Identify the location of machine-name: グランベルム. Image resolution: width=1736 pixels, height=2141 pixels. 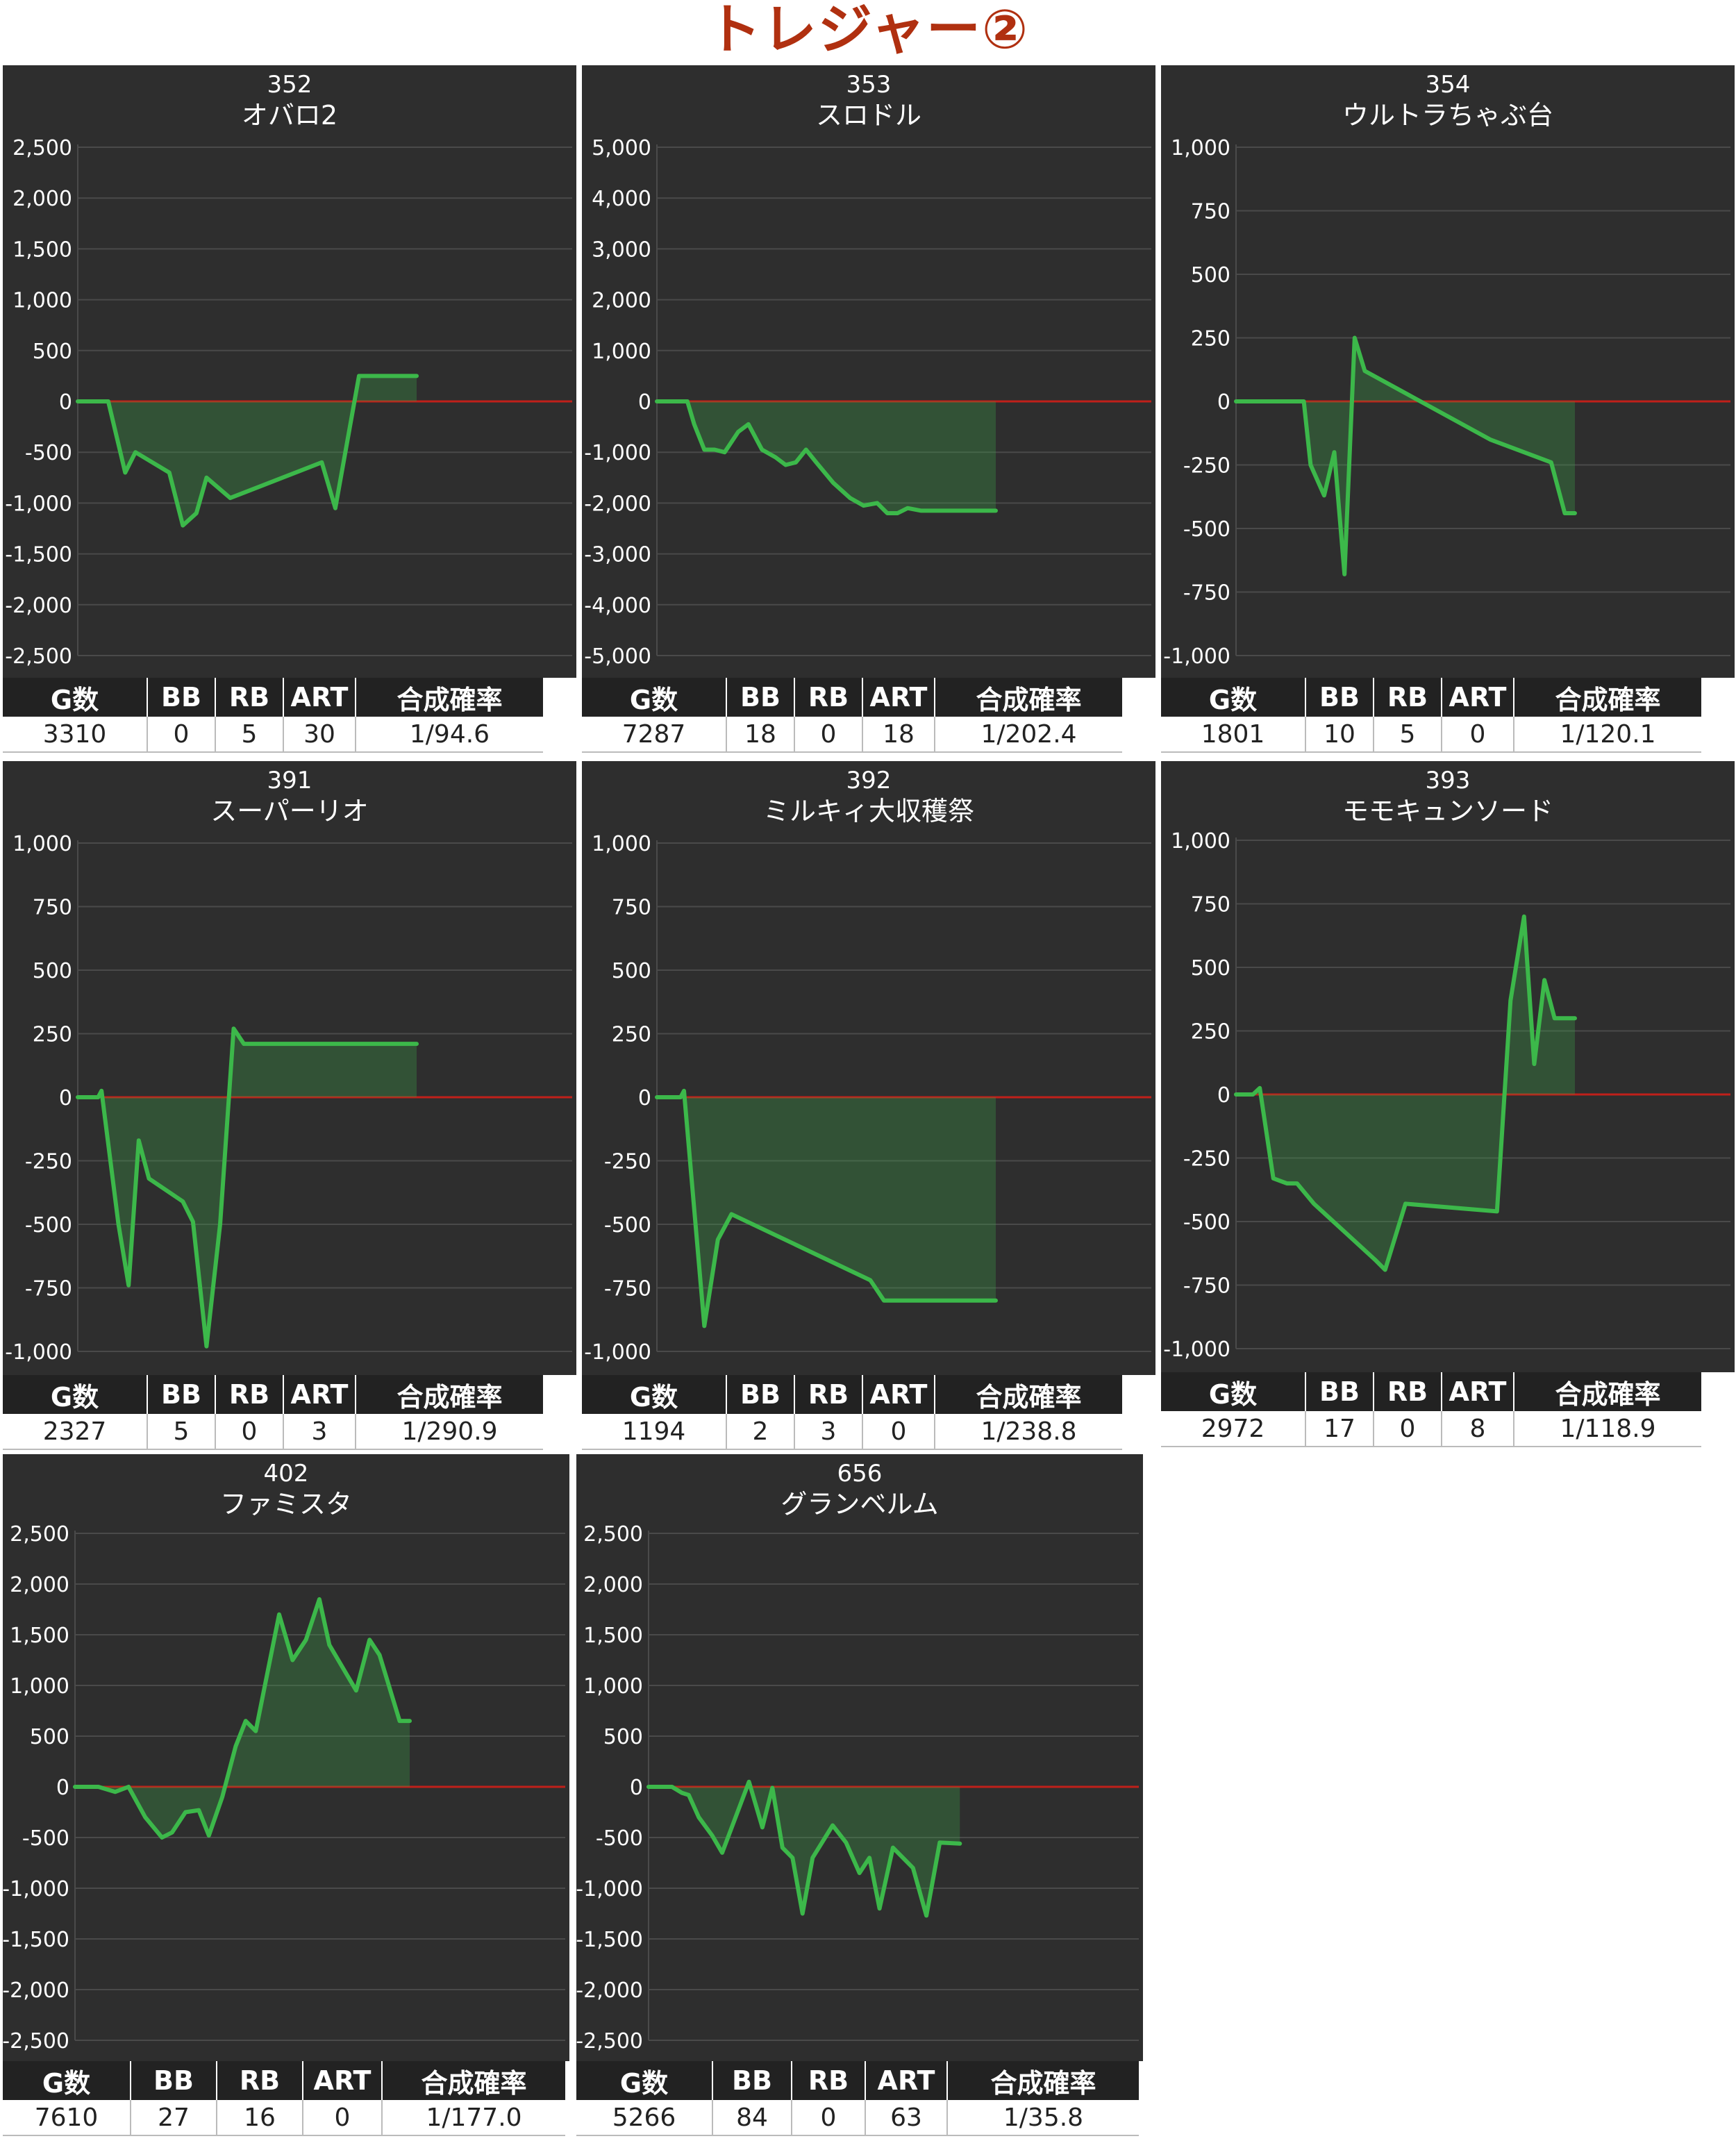
(860, 1504).